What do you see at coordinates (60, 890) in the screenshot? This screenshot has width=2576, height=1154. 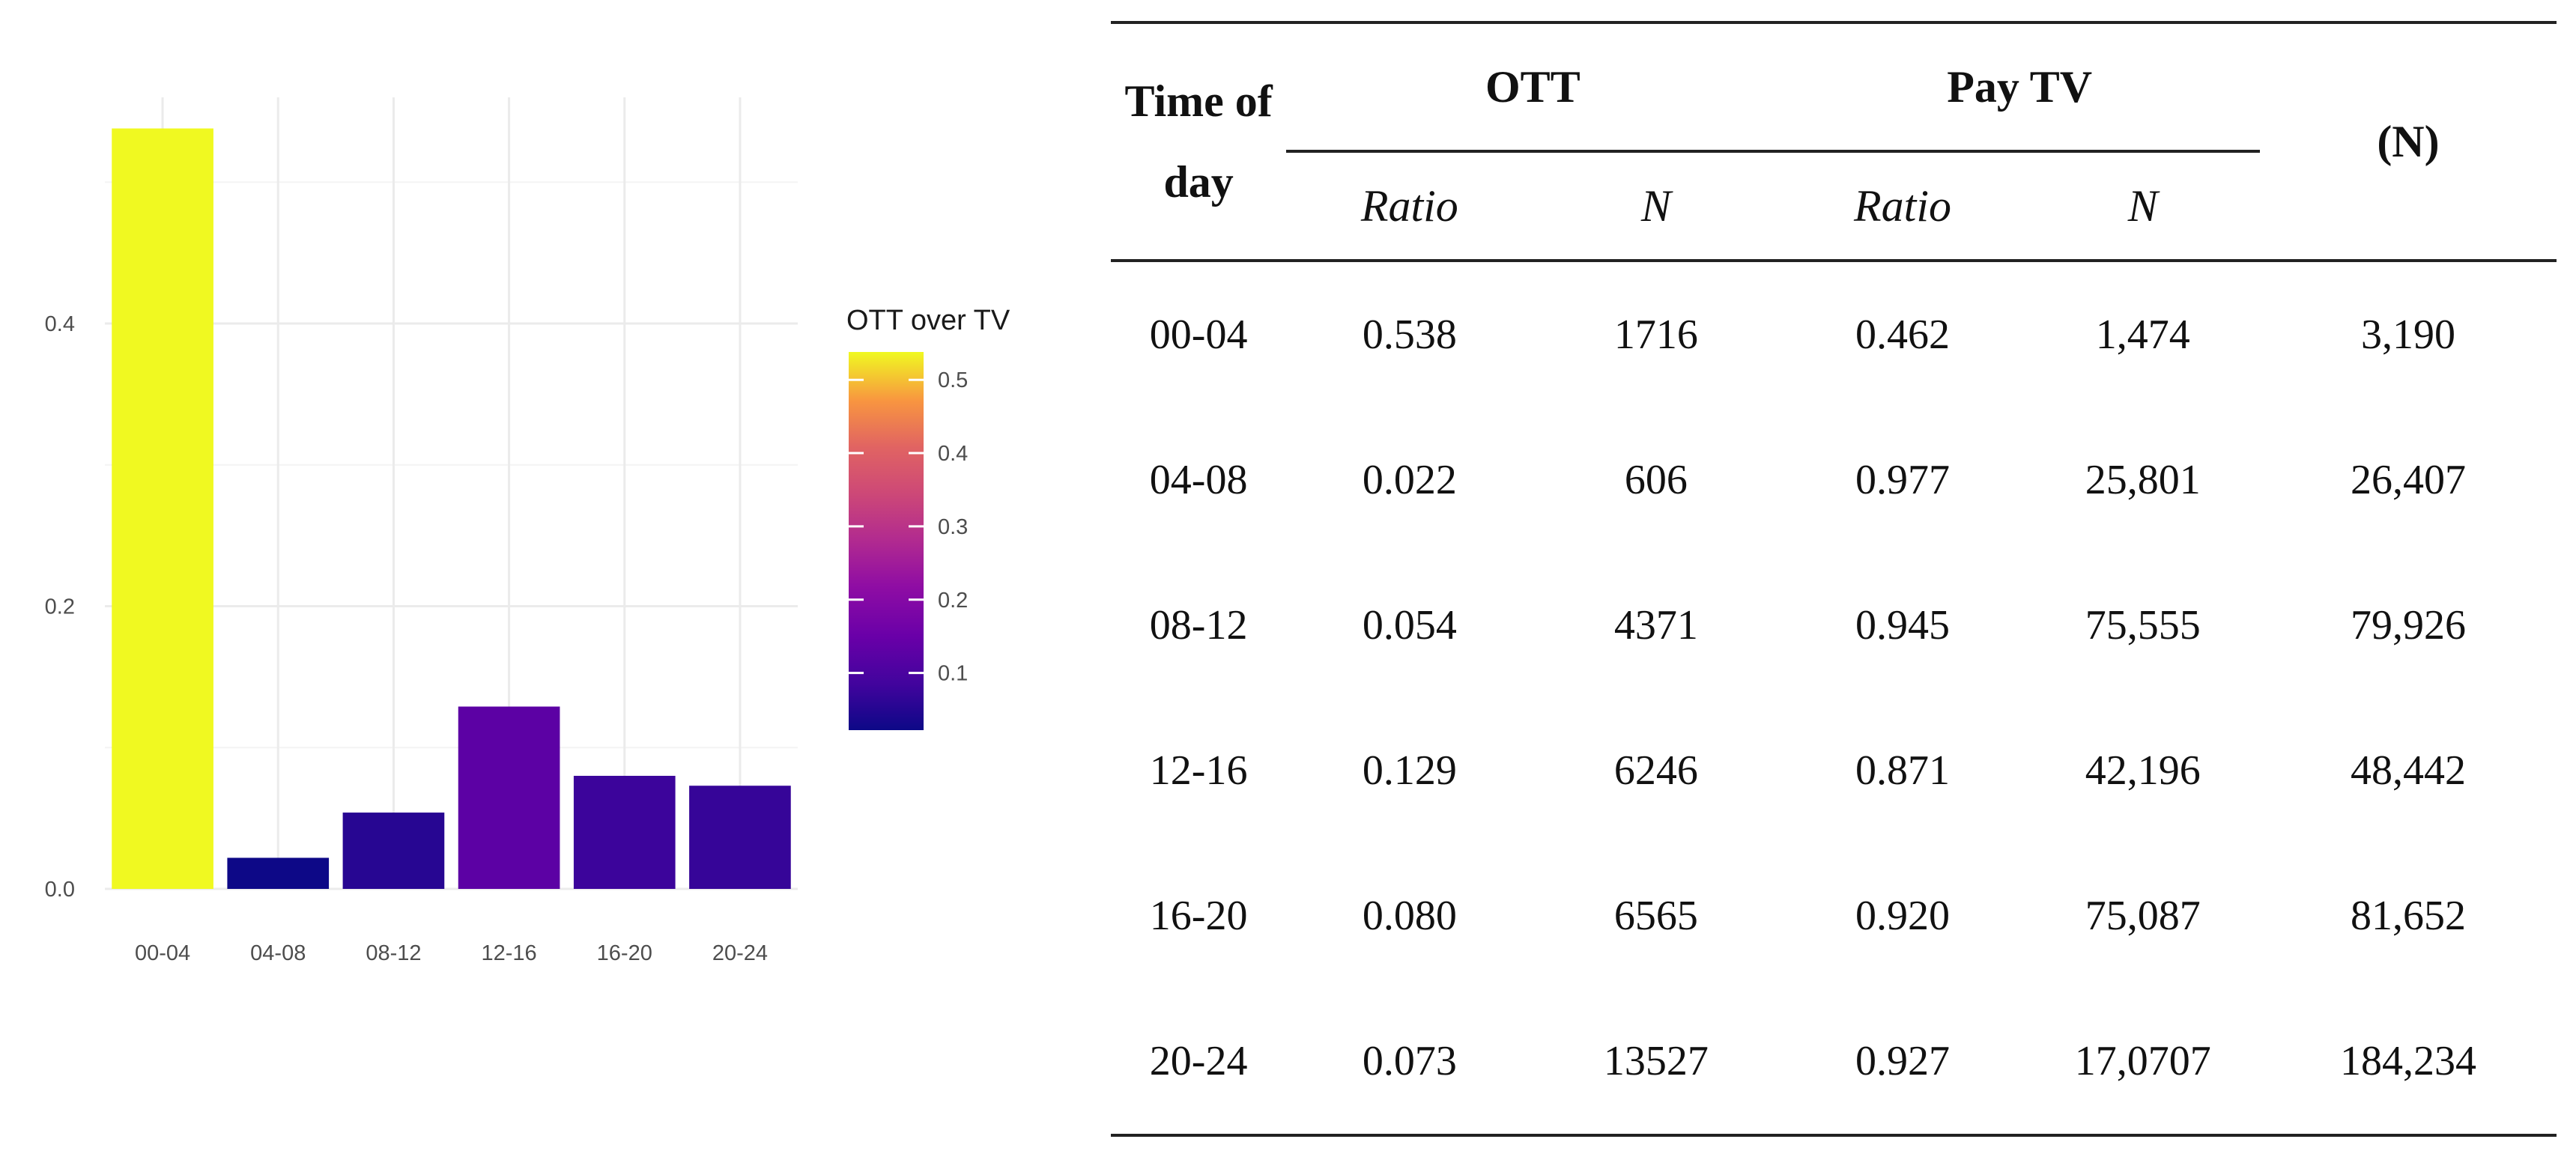 I see `y-tick-label: 0.0` at bounding box center [60, 890].